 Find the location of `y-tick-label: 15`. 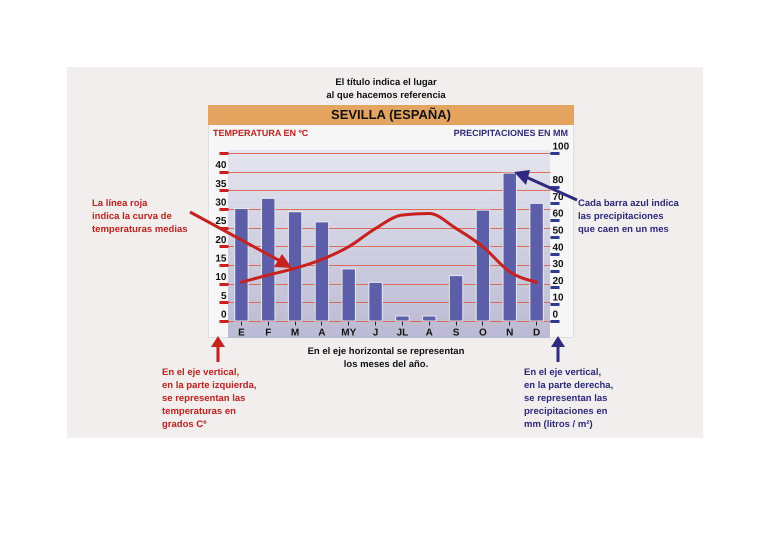

y-tick-label: 15 is located at coordinates (221, 259).